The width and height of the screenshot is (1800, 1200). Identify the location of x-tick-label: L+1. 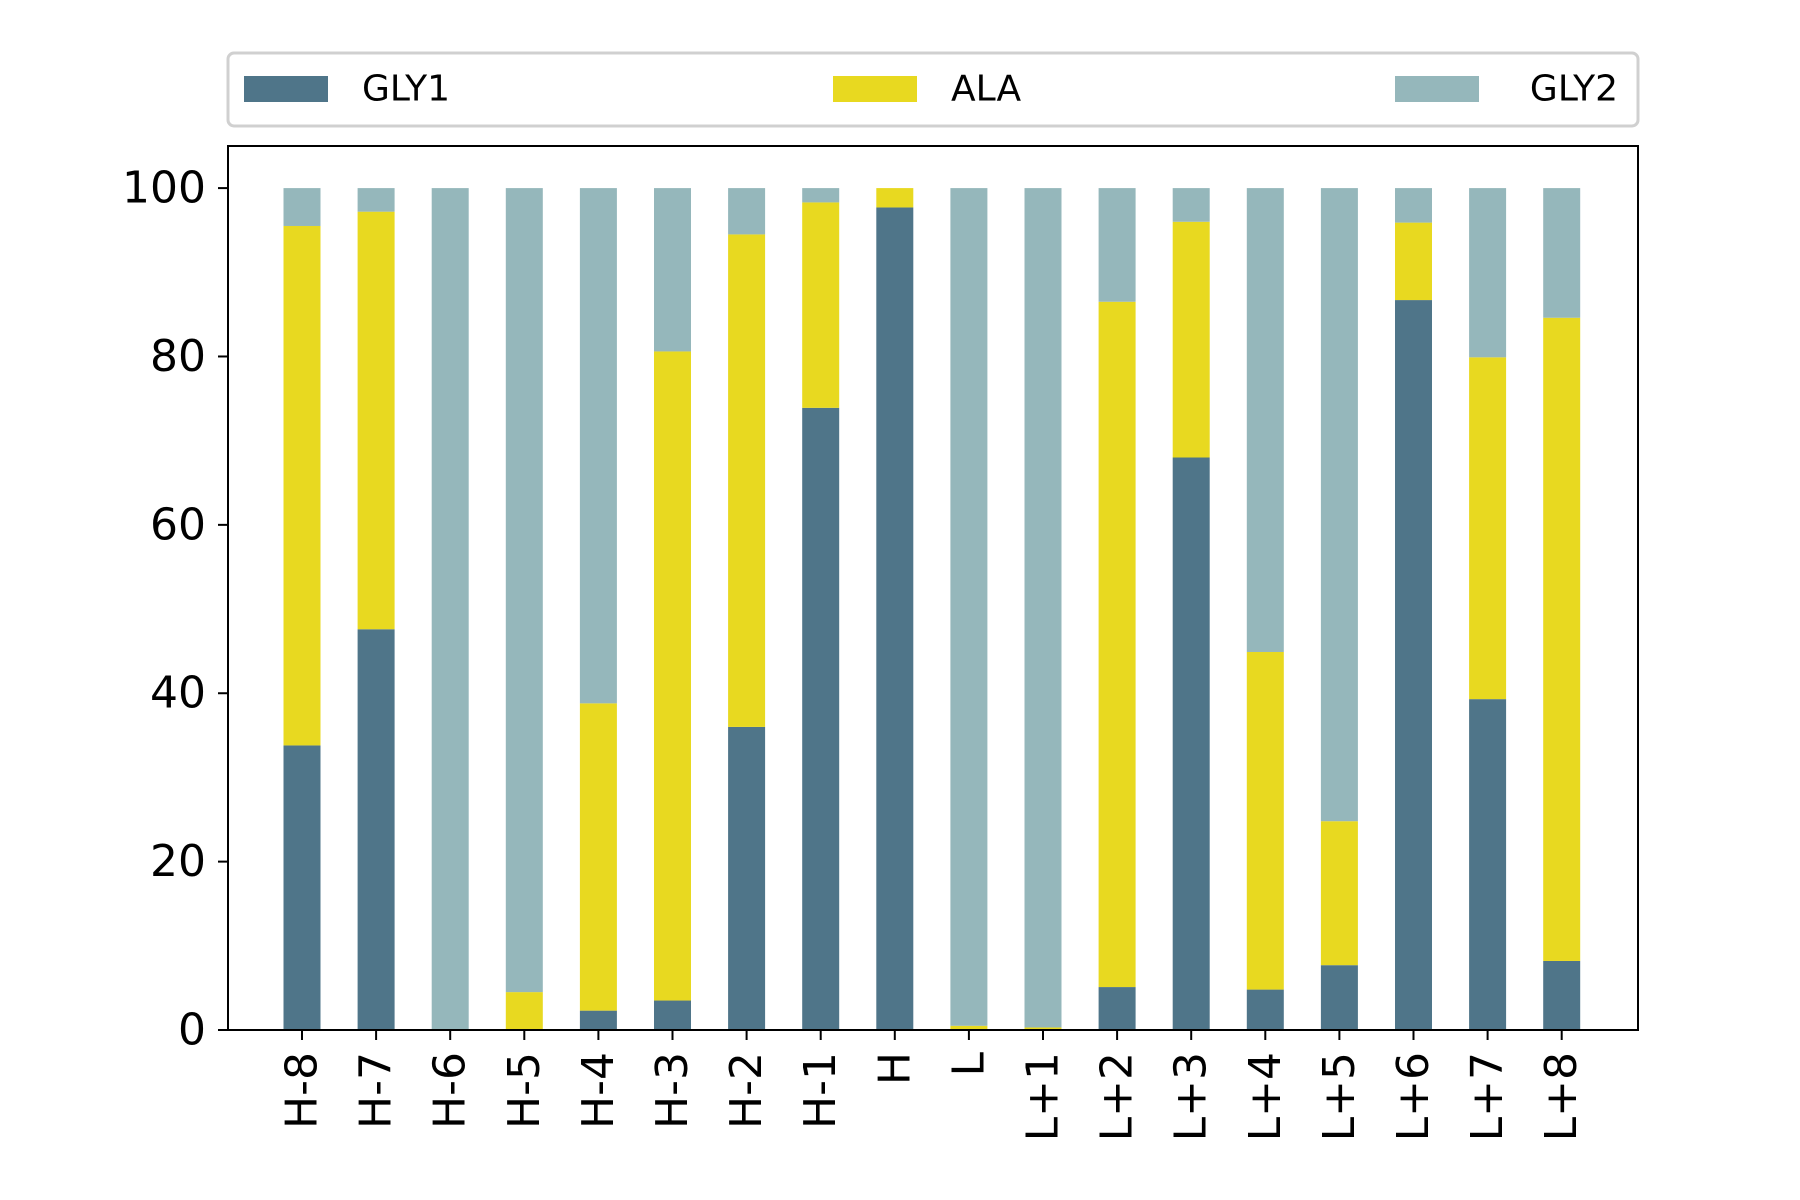
(1043, 1096).